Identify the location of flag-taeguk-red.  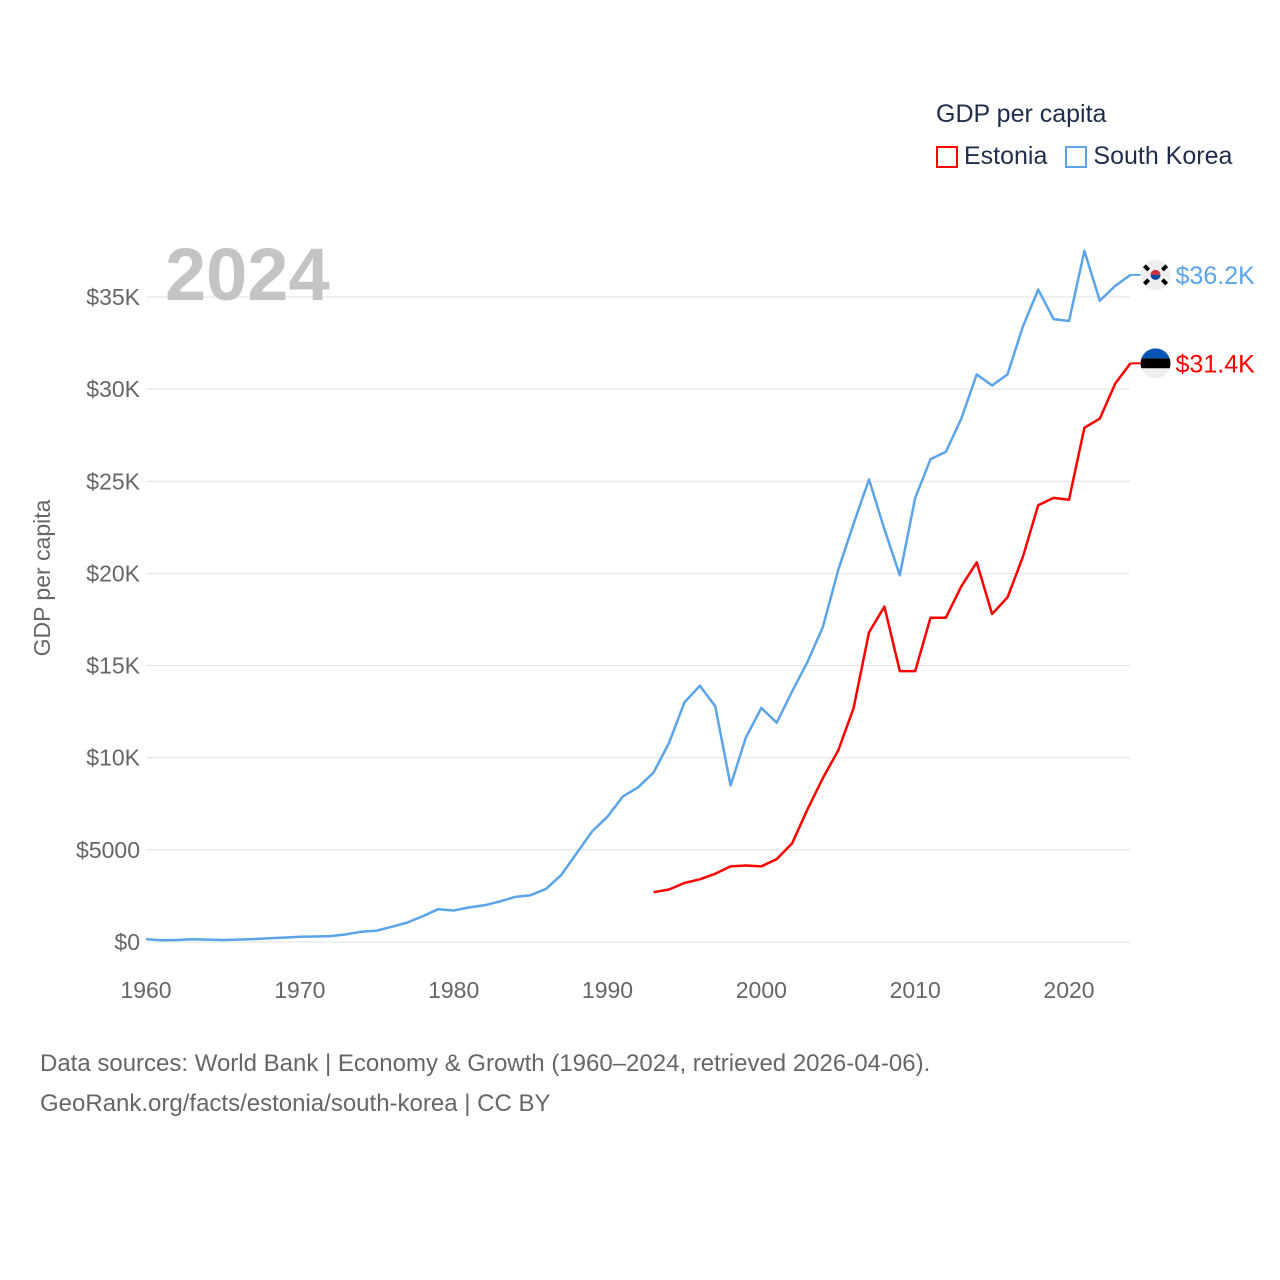
(1155, 272).